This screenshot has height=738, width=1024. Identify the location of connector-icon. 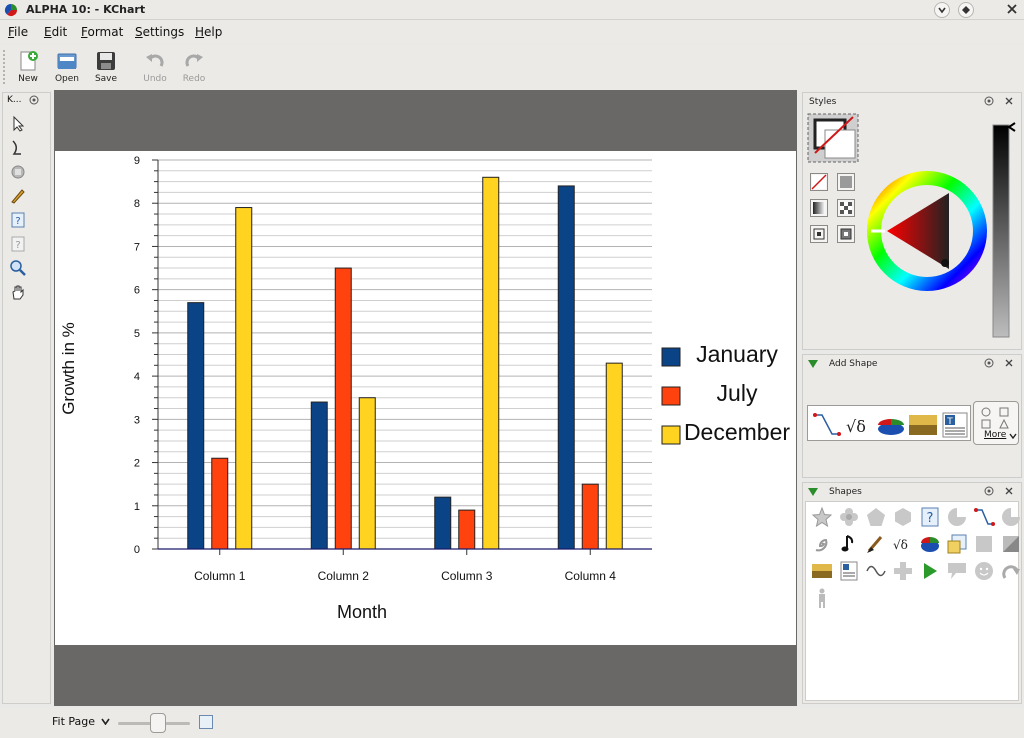
(827, 425).